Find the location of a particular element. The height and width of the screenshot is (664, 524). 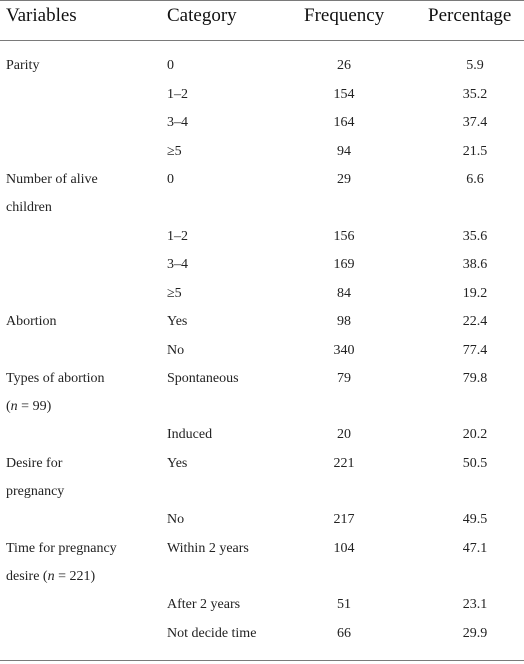

percentage-cell: 6.6 is located at coordinates (475, 179).